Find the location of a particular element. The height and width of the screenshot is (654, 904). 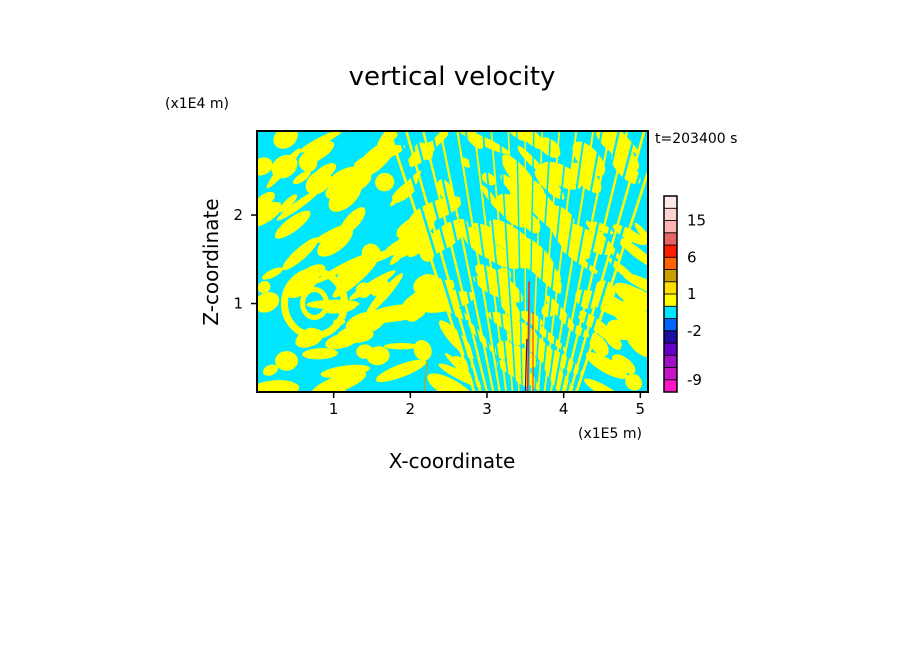

x-axis-label: X-coordinate is located at coordinates (452, 461).